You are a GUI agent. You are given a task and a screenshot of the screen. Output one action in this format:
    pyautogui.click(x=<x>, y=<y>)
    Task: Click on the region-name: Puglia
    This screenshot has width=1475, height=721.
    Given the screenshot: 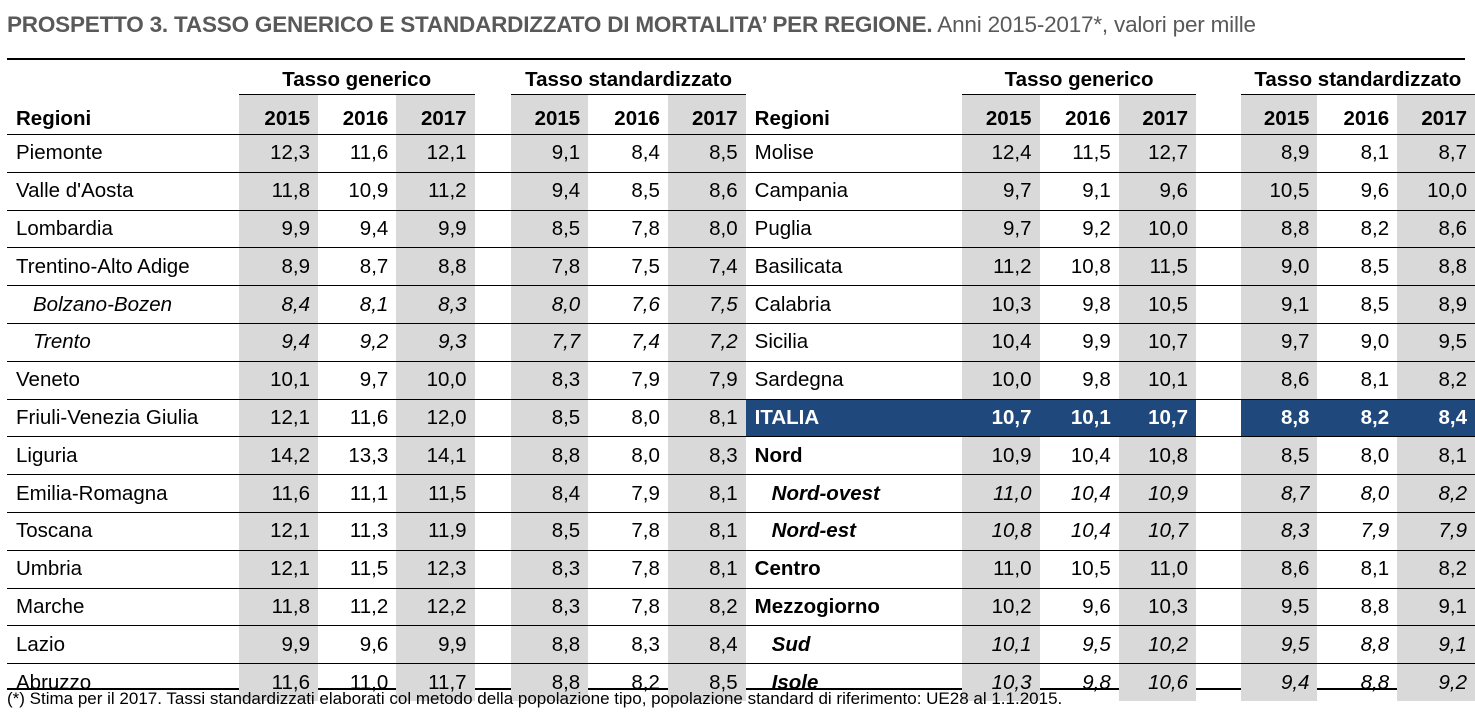 What is the action you would take?
    pyautogui.click(x=854, y=229)
    